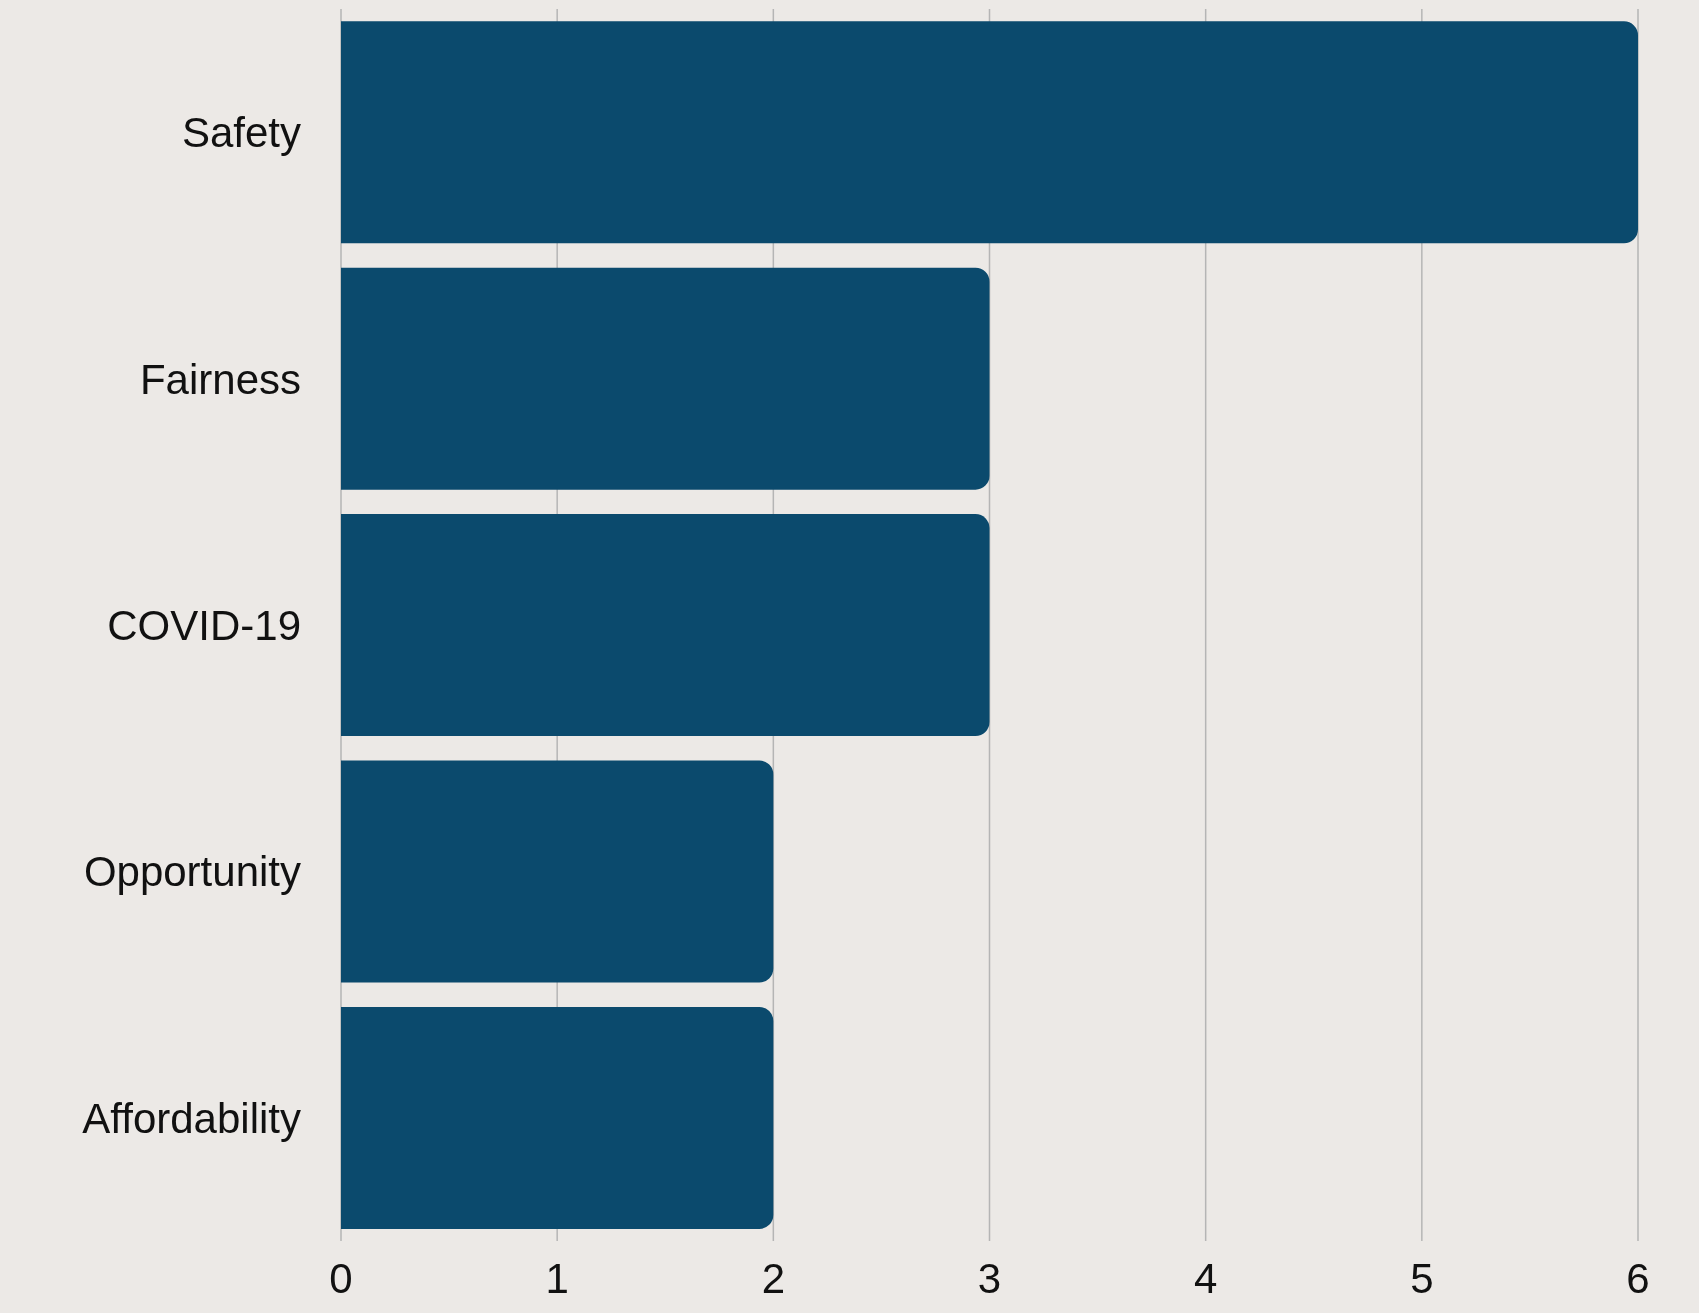 The height and width of the screenshot is (1313, 1699). What do you see at coordinates (989, 1278) in the screenshot?
I see `x-tick-label: 3` at bounding box center [989, 1278].